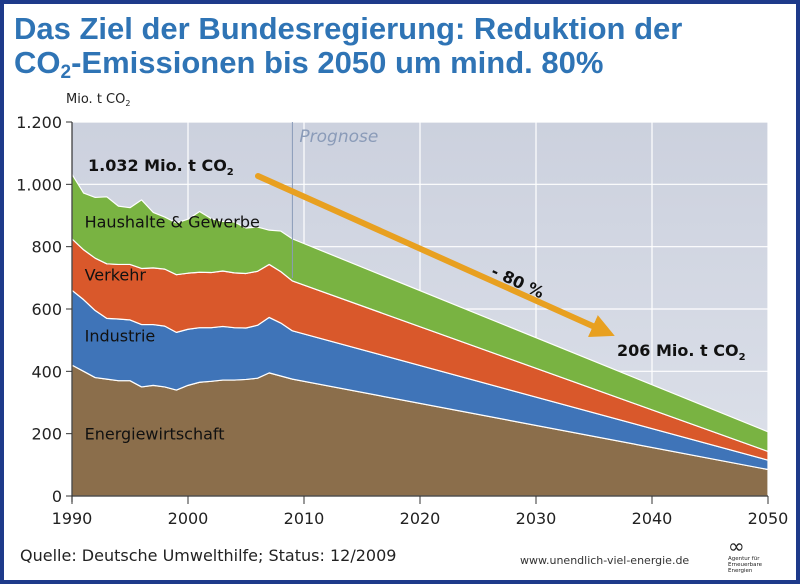 The width and height of the screenshot is (800, 584). What do you see at coordinates (57, 496) in the screenshot?
I see `y-tick-label: 0` at bounding box center [57, 496].